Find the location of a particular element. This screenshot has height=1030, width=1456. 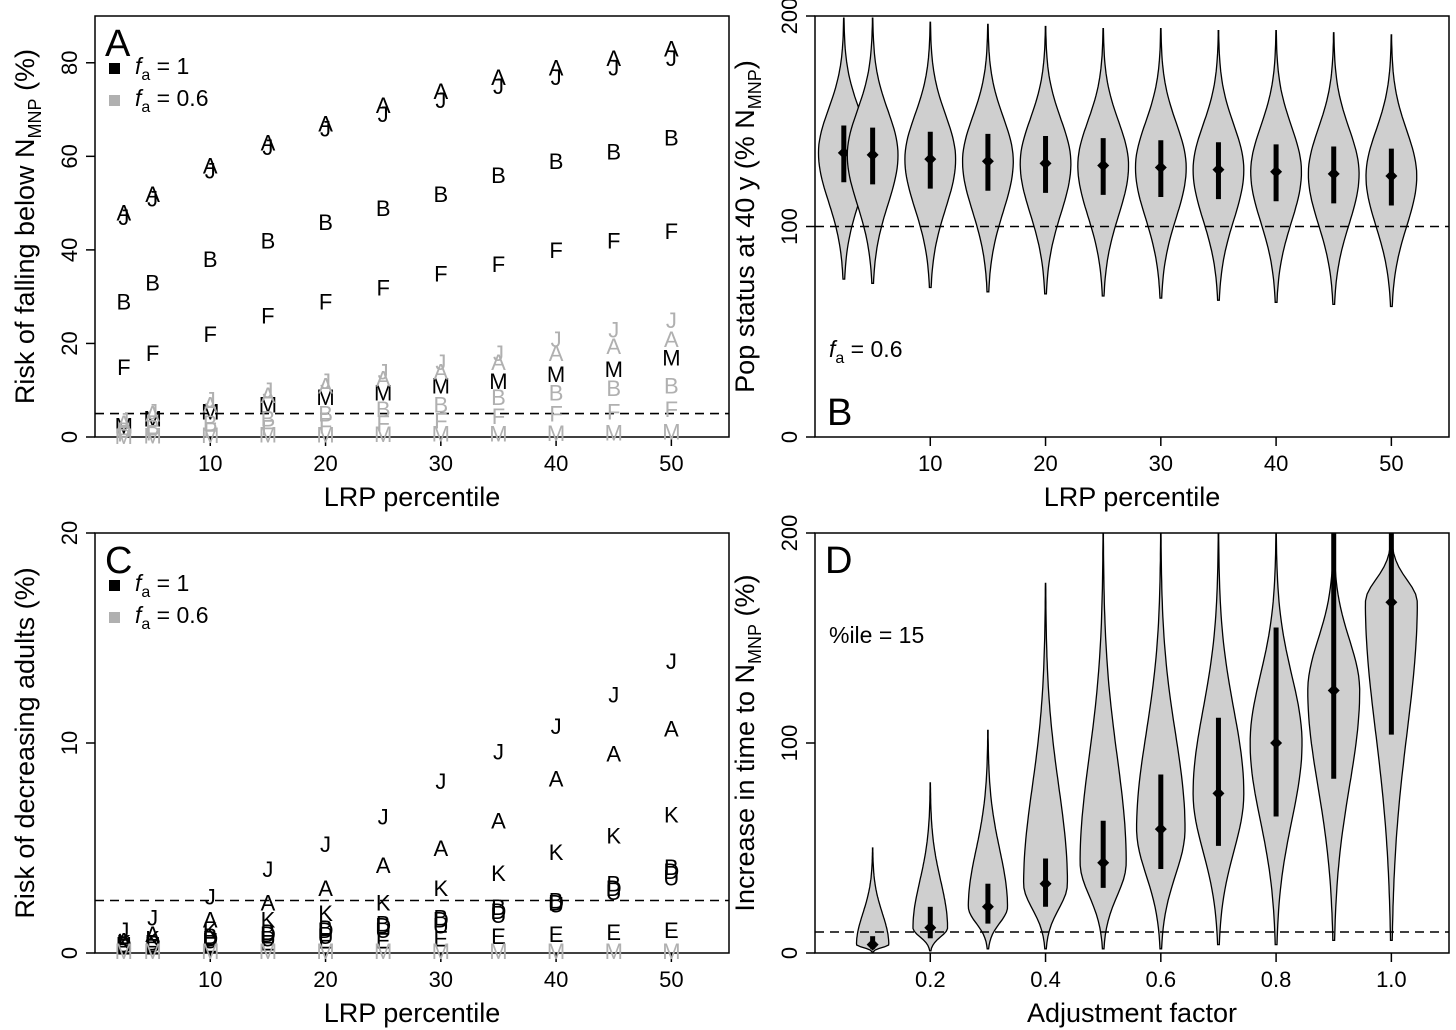

y-tick-label: 100 is located at coordinates (789, 743).